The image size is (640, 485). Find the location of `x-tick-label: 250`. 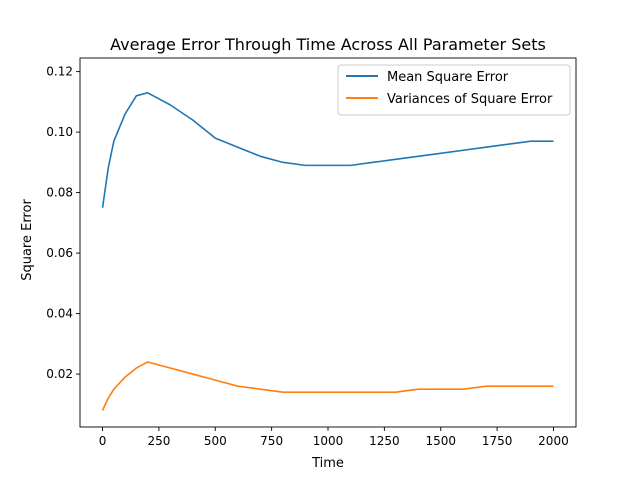

x-tick-label: 250 is located at coordinates (158, 441).